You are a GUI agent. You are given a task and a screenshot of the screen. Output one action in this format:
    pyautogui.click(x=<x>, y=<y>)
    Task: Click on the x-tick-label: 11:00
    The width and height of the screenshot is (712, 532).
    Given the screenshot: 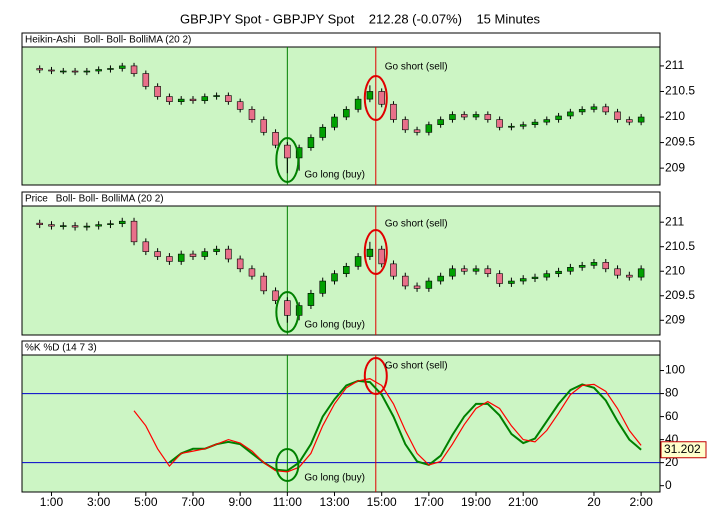 What is the action you would take?
    pyautogui.click(x=287, y=502)
    